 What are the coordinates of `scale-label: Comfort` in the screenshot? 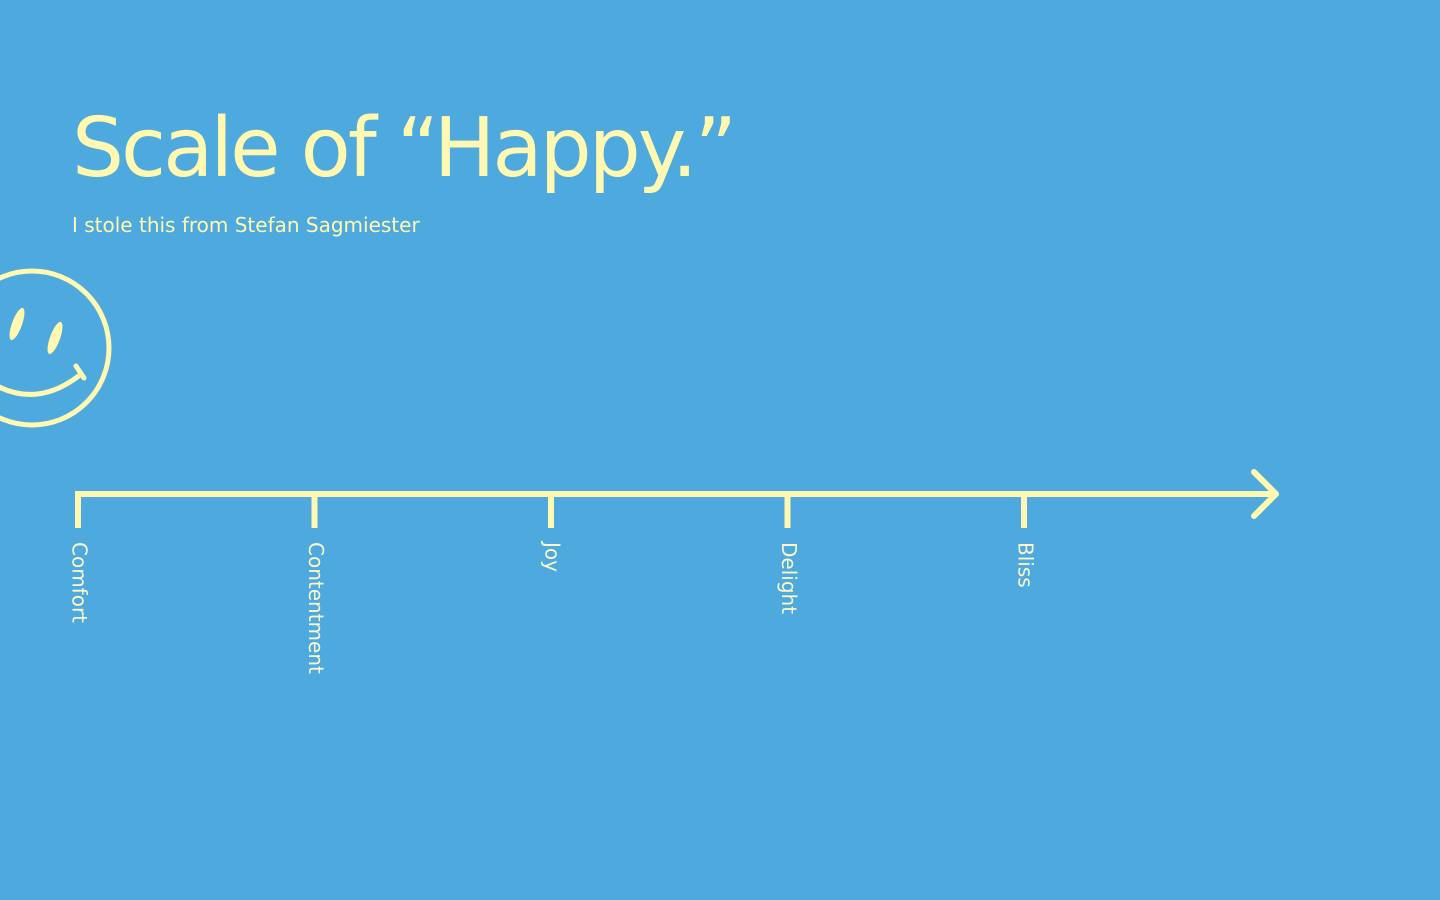 It's located at (80, 582).